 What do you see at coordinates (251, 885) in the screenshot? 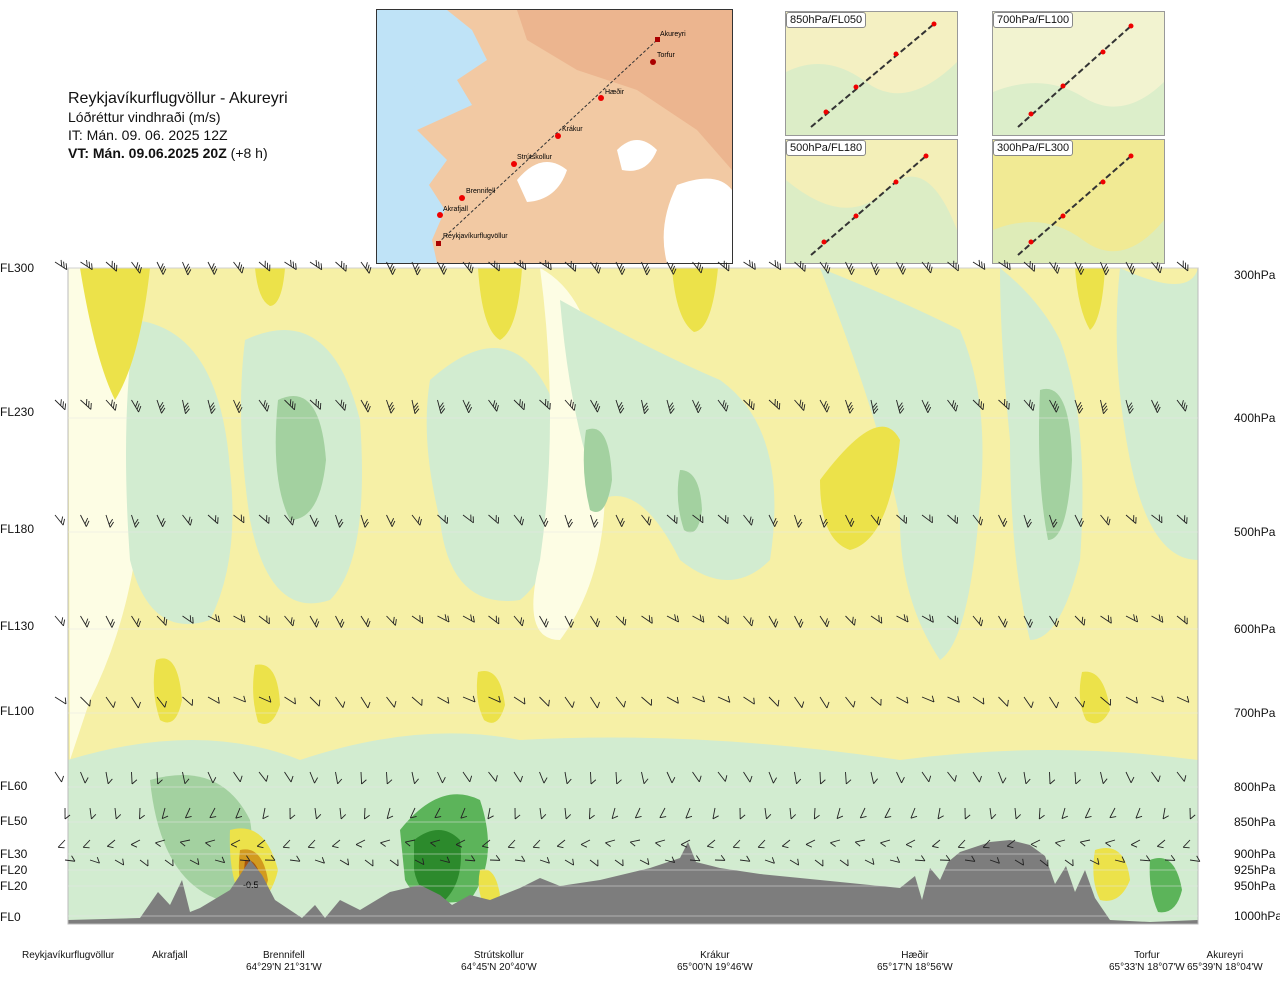
I see `contour-label: -0.5` at bounding box center [251, 885].